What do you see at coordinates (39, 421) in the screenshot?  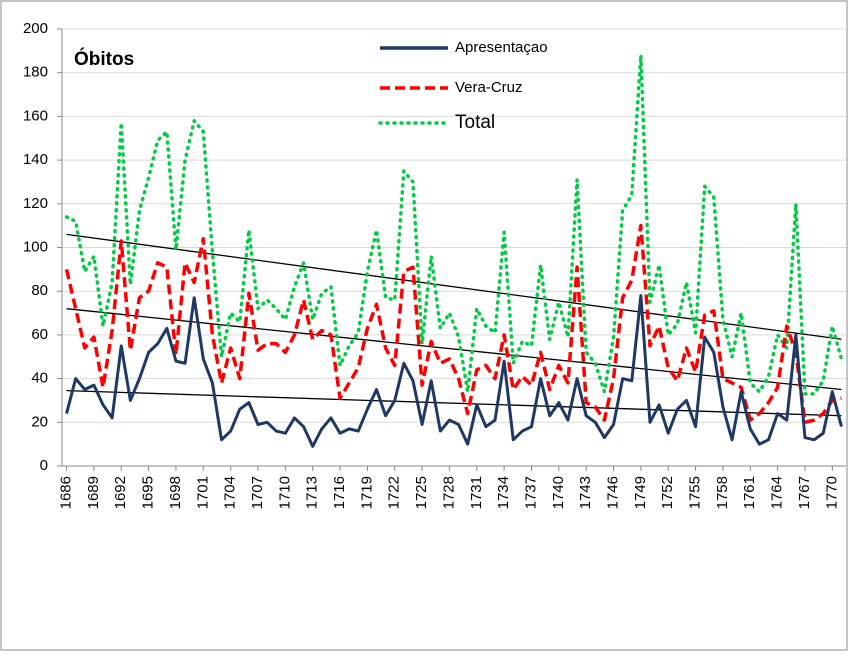 I see `y-tick-label: 20` at bounding box center [39, 421].